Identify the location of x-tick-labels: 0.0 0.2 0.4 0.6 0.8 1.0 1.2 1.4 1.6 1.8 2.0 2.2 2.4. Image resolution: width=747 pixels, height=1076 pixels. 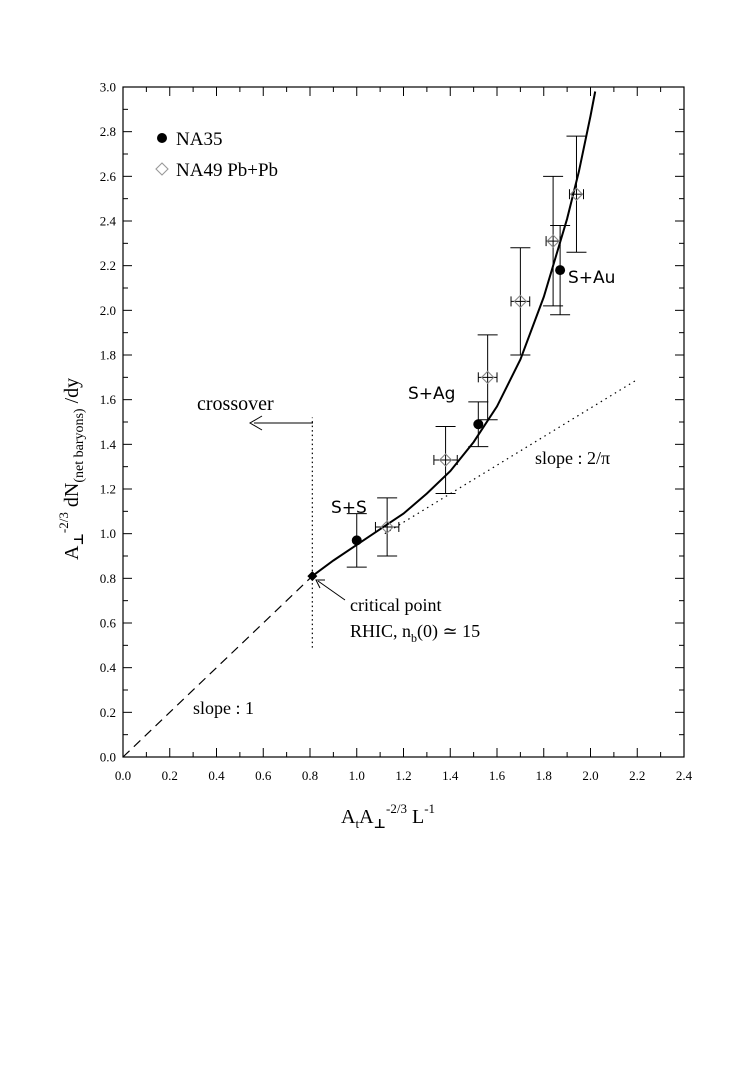
(404, 775).